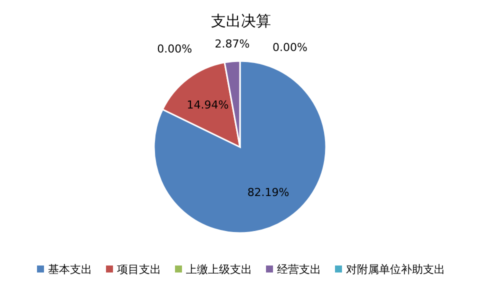  Describe the element at coordinates (139, 269) in the screenshot. I see `legend-label: 项目支出` at that location.